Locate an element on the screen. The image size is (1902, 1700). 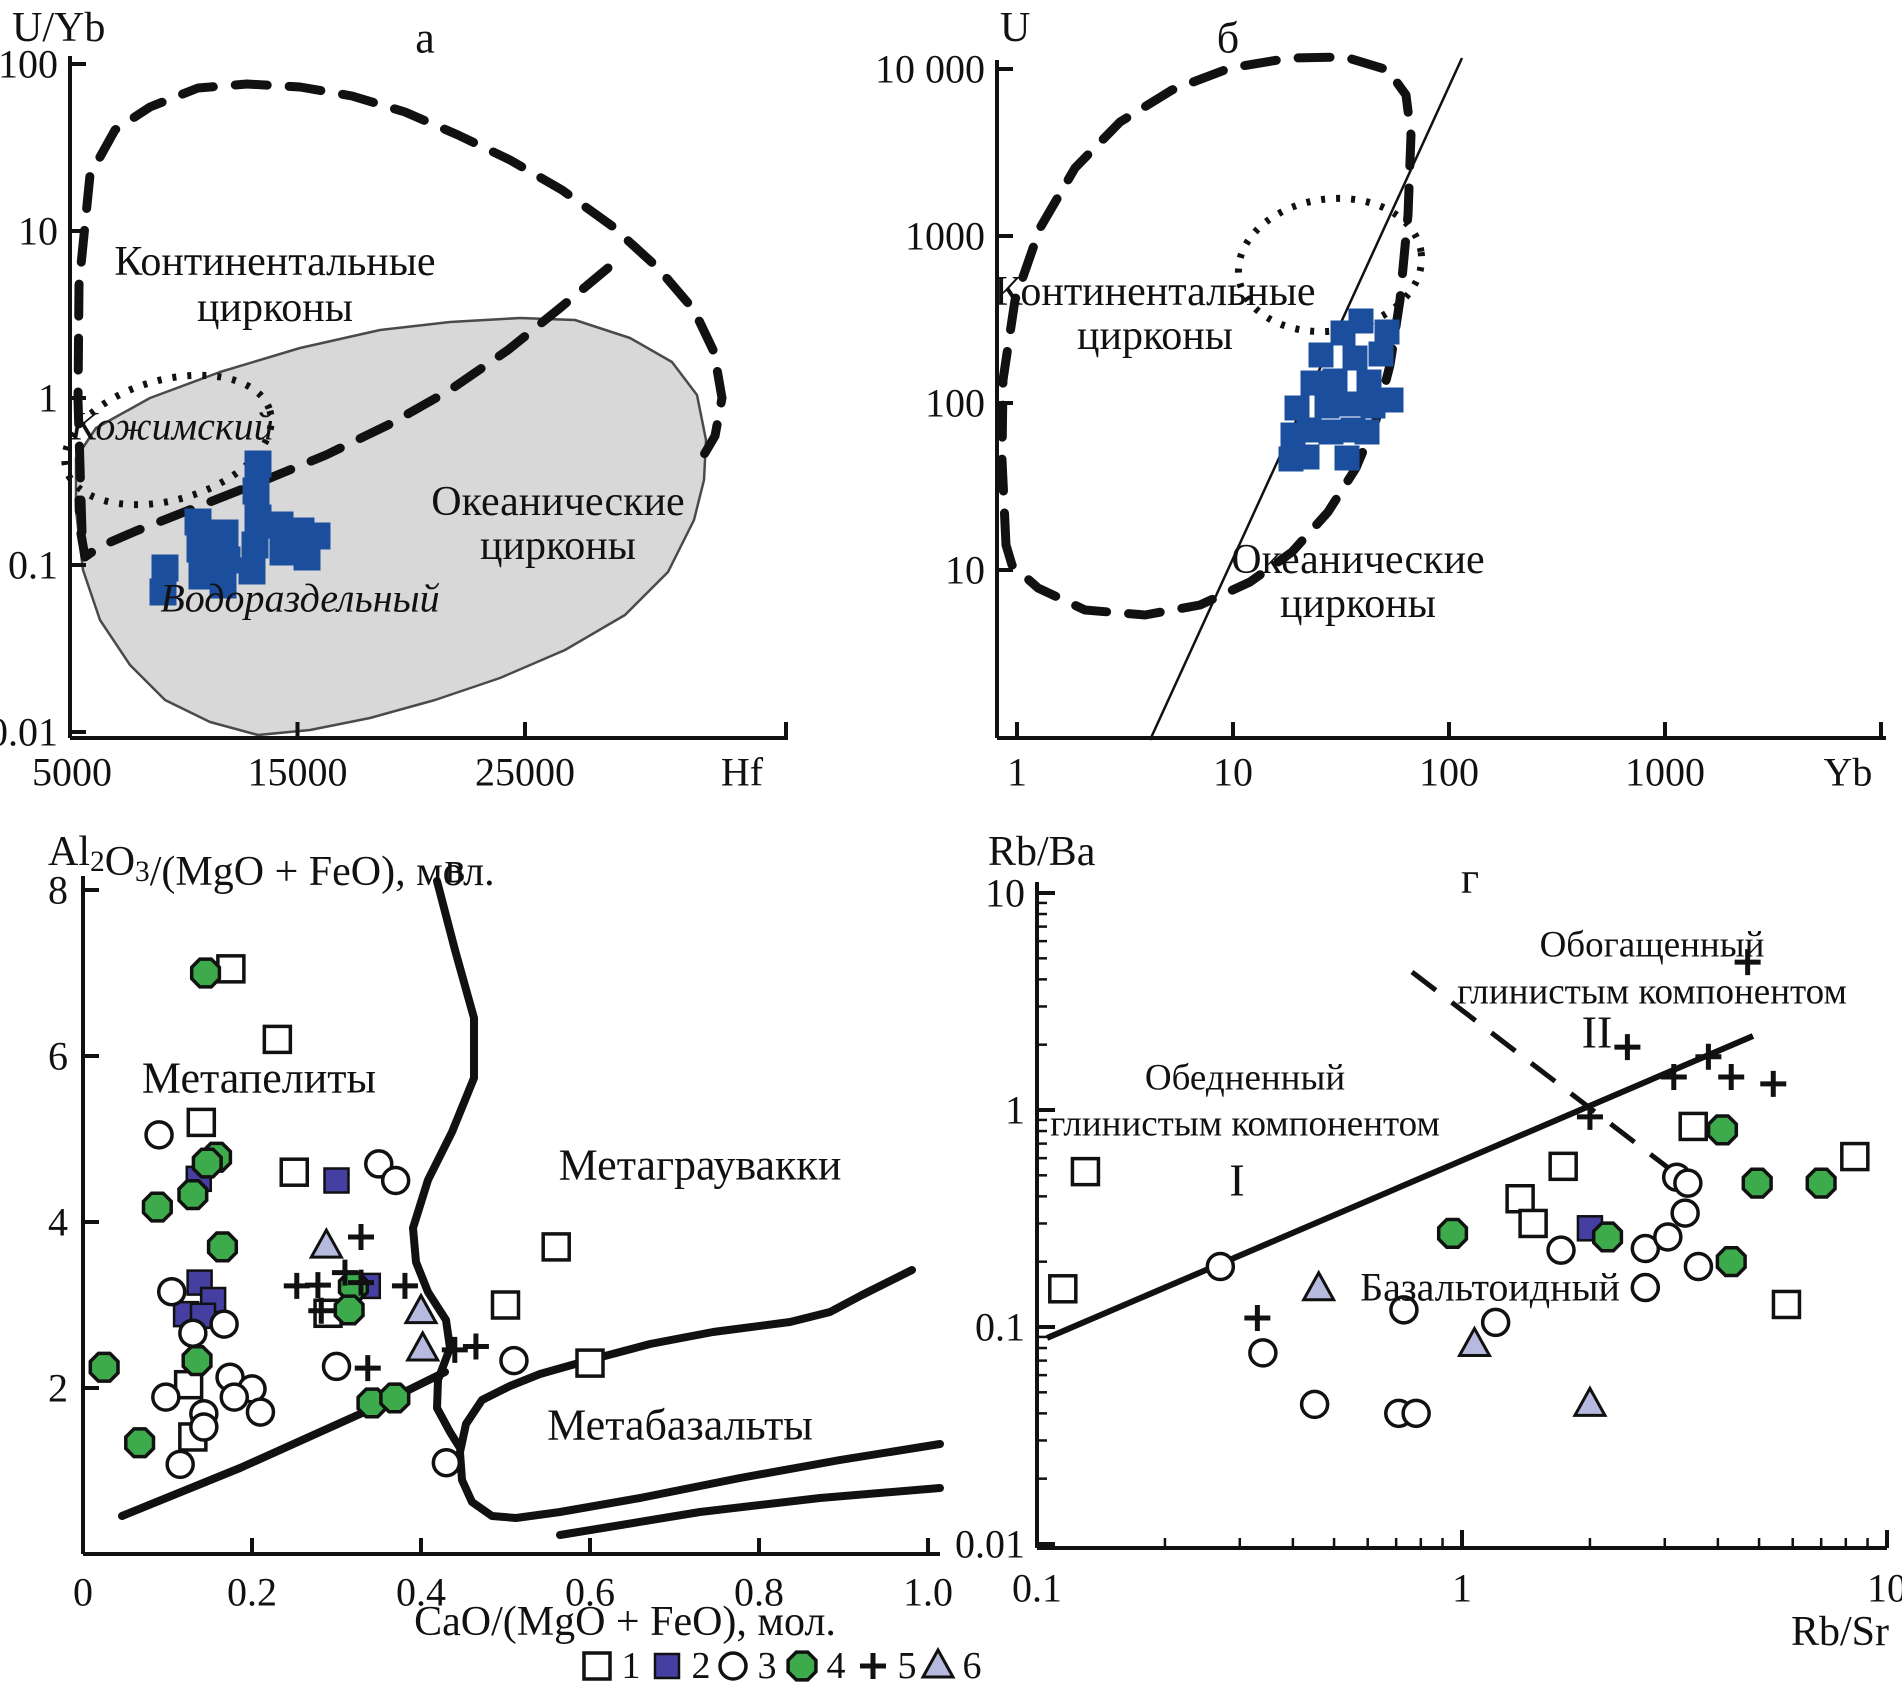
y-tick-label: 8 is located at coordinates (58, 890).